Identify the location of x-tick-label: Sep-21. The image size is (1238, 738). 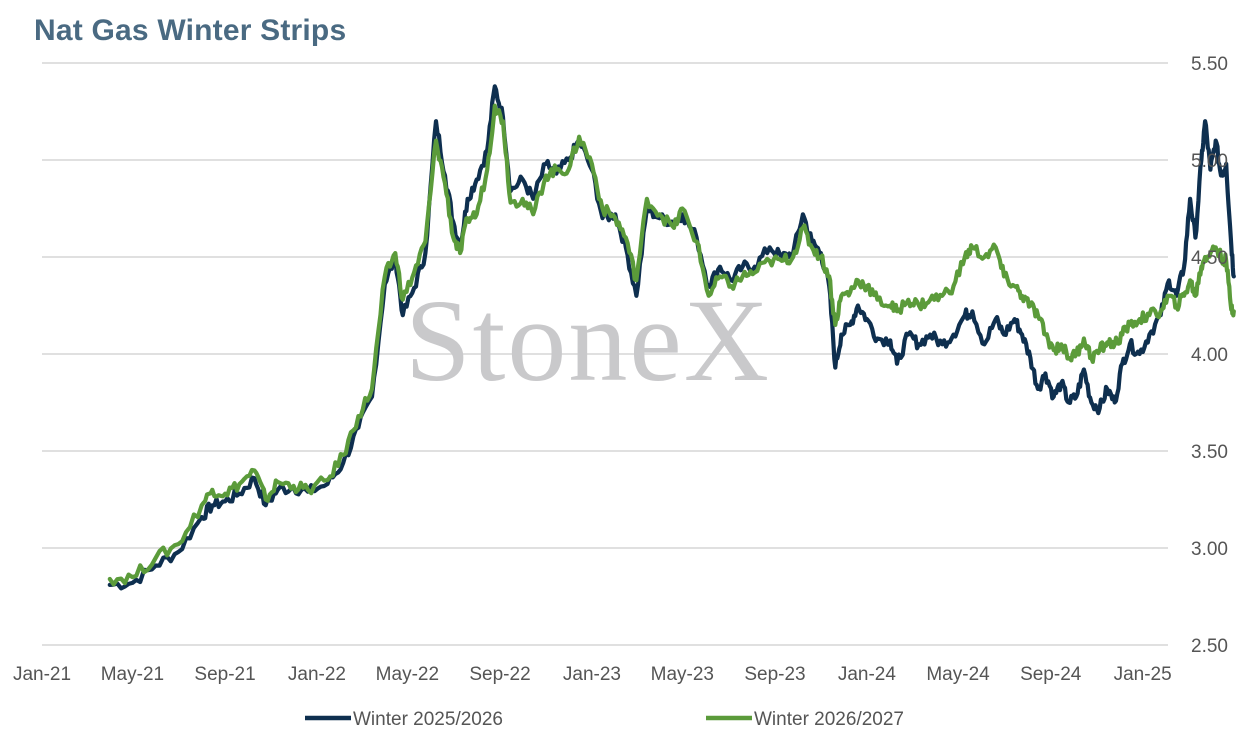
(224, 674).